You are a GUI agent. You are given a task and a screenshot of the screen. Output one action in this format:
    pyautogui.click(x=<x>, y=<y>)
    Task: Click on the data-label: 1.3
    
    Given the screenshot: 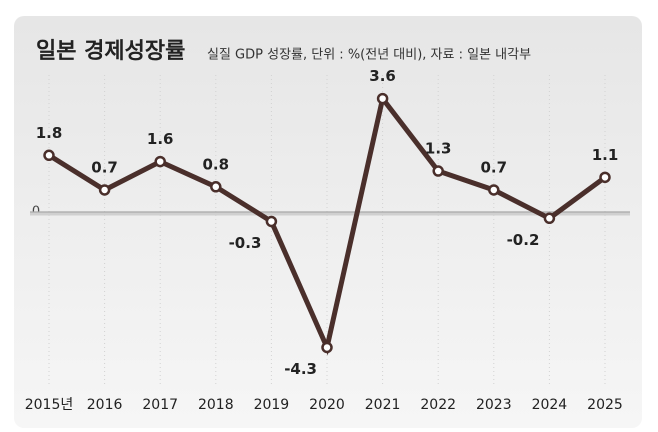 What is the action you would take?
    pyautogui.click(x=438, y=149)
    